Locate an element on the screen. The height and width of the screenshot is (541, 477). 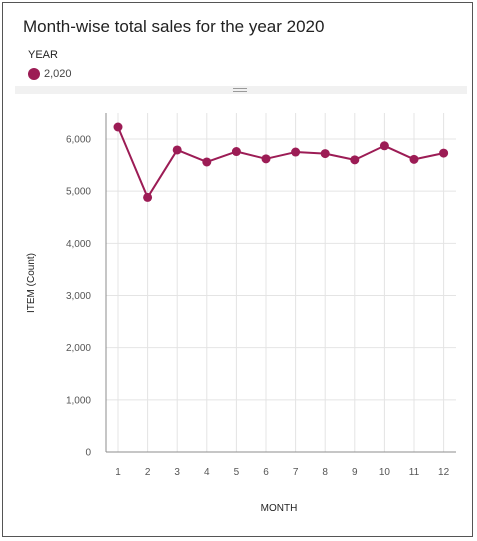
legend-item: 2,020 is located at coordinates (50, 74).